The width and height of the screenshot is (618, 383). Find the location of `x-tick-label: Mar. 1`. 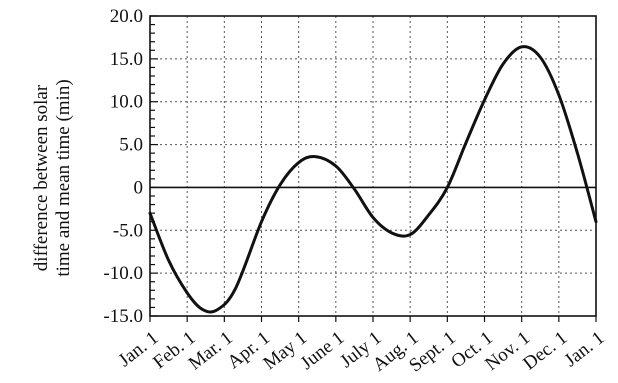

x-tick-label: Mar. 1 is located at coordinates (211, 350).